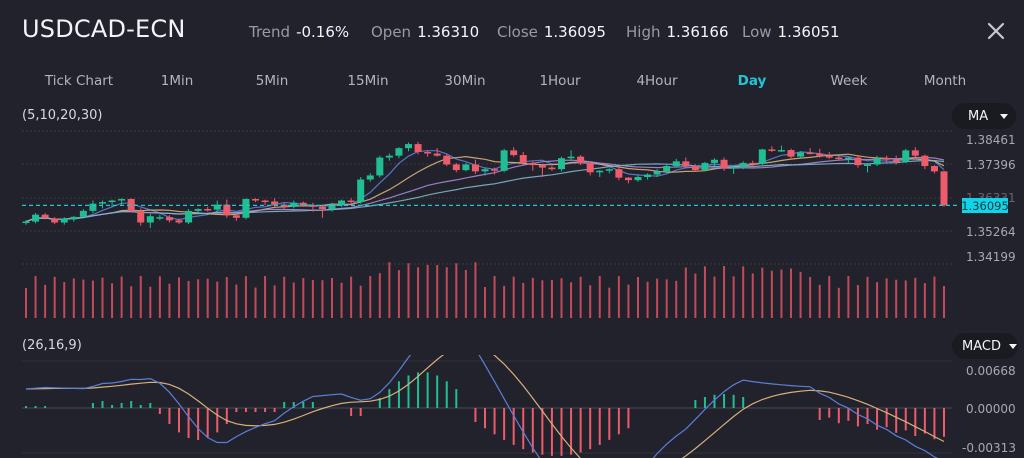  What do you see at coordinates (104, 29) in the screenshot?
I see `symbol-title: USDCAD-ECN` at bounding box center [104, 29].